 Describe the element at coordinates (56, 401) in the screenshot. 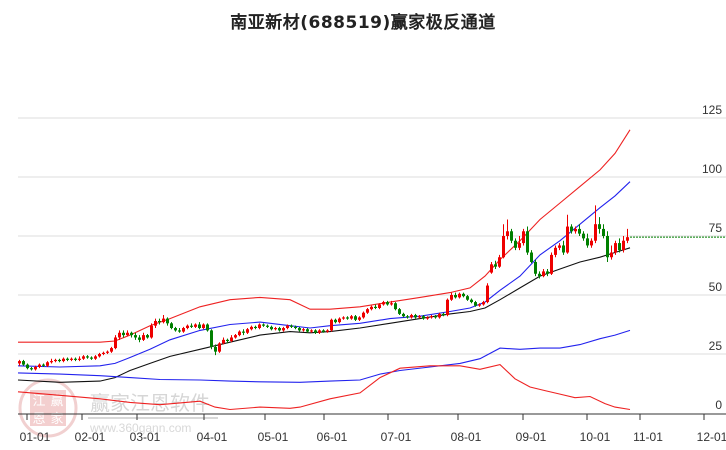

I see `seal-char: 赢` at that location.